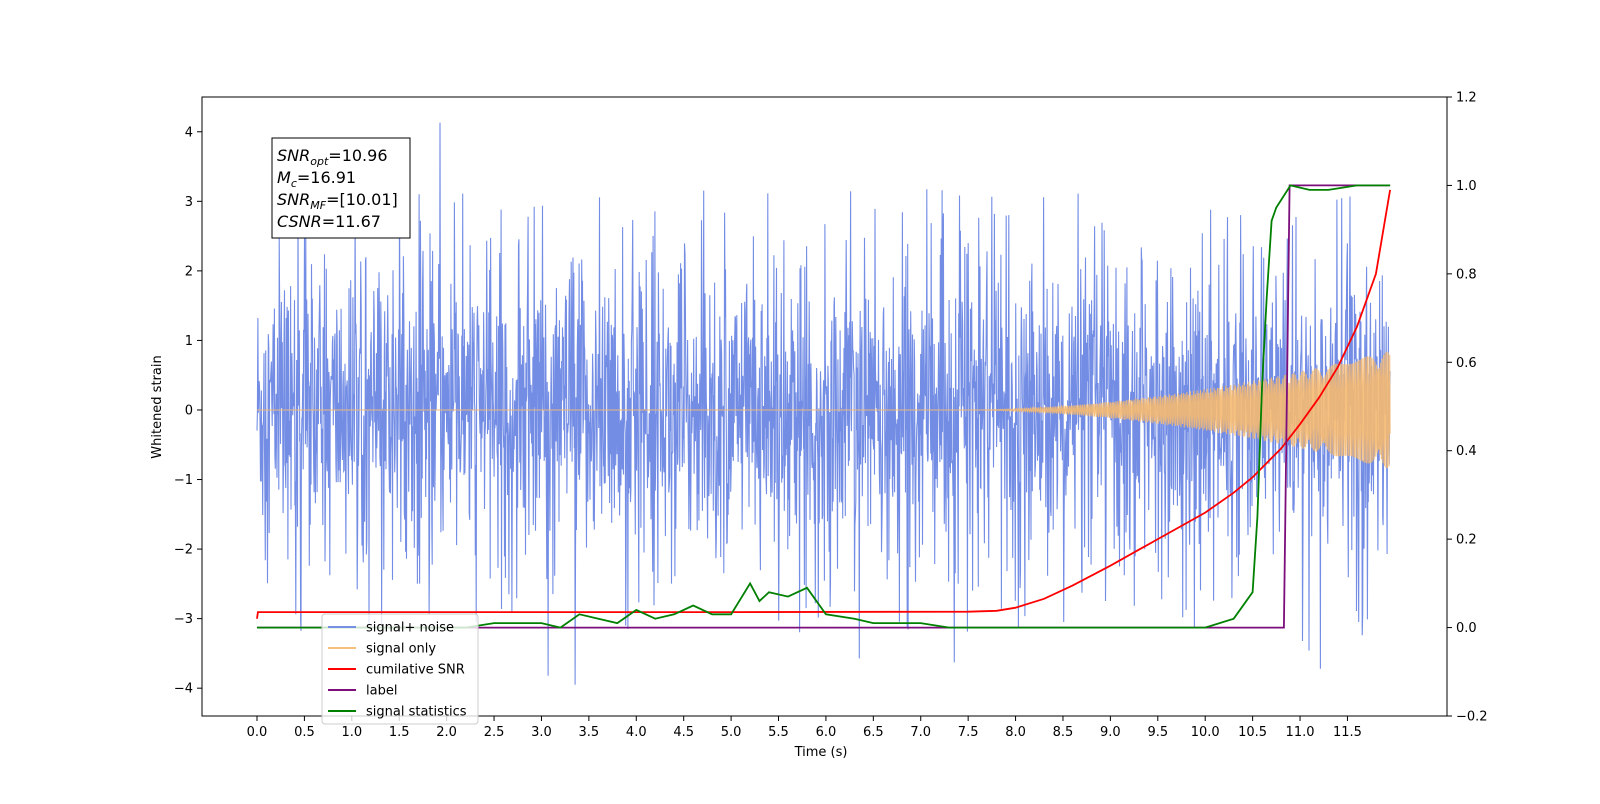  What do you see at coordinates (257, 732) in the screenshot?
I see `x-tick-label: 0.0` at bounding box center [257, 732].